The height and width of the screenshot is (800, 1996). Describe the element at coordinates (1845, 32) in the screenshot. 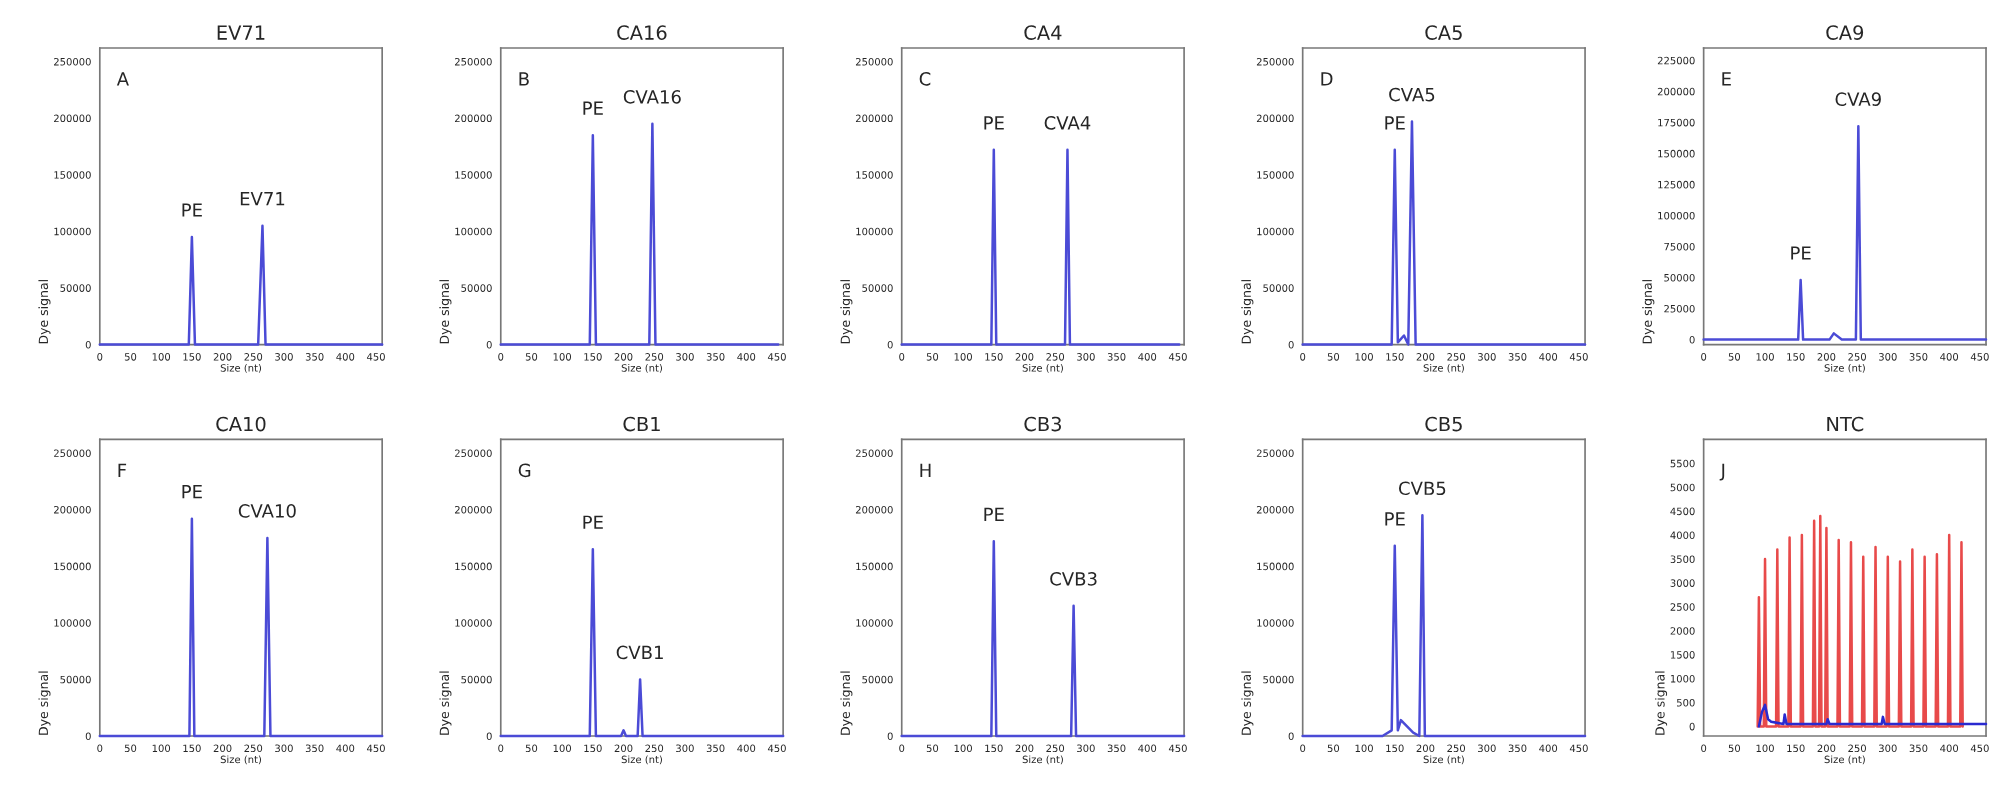

I see `chart-title: CA9` at that location.